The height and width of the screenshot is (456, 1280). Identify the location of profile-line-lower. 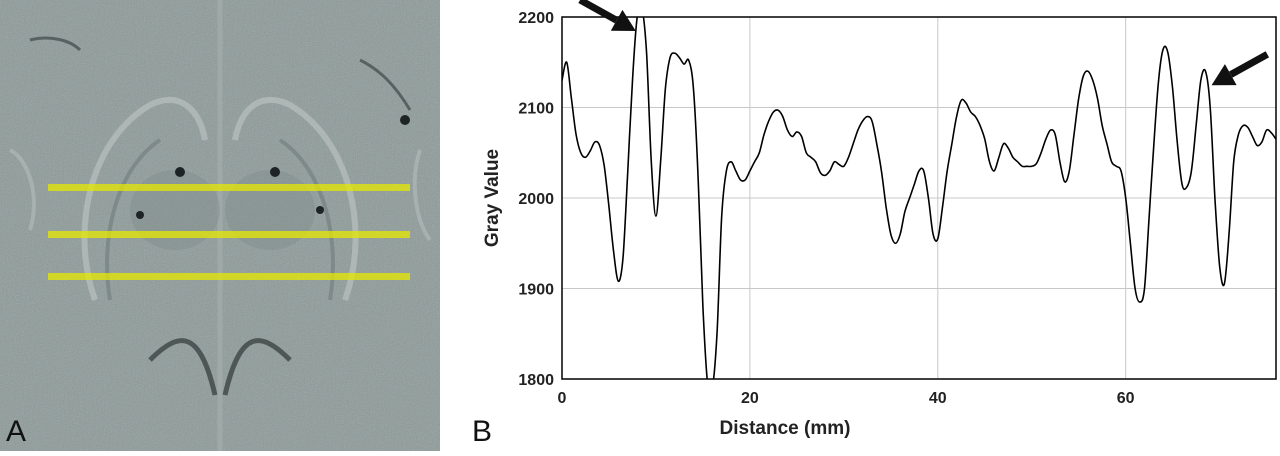
(229, 276).